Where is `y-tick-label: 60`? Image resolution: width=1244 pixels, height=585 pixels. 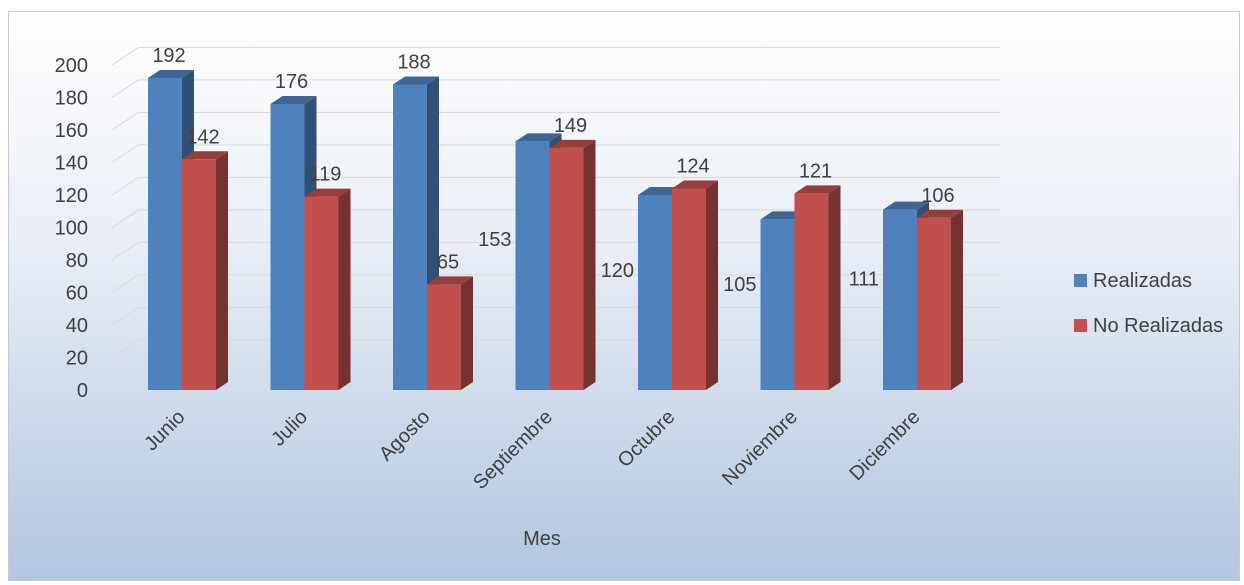 y-tick-label: 60 is located at coordinates (77, 294).